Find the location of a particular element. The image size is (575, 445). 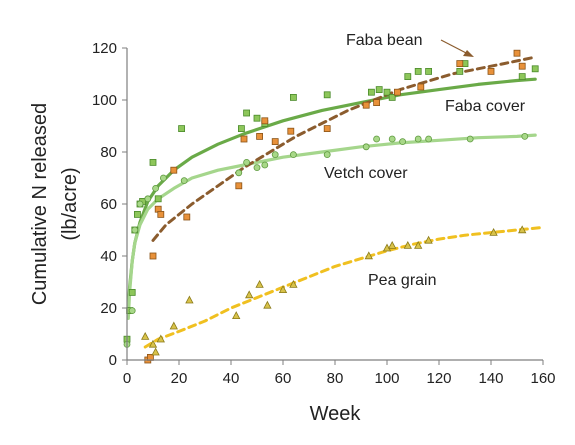

x-tick-label: 100 is located at coordinates (386, 378).